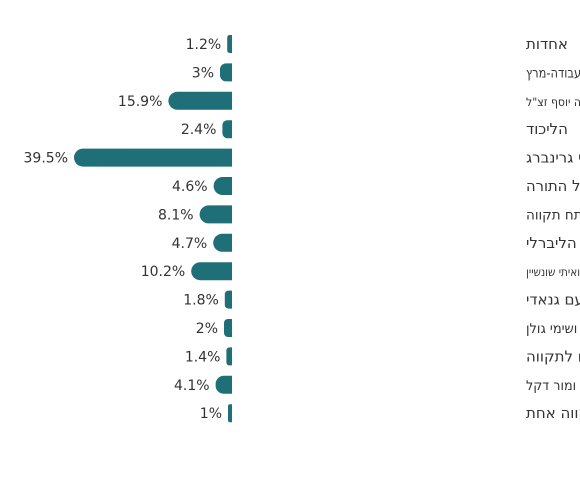 The image size is (580, 487). What do you see at coordinates (176, 215) in the screenshot?
I see `value-label: 8.1%` at bounding box center [176, 215].